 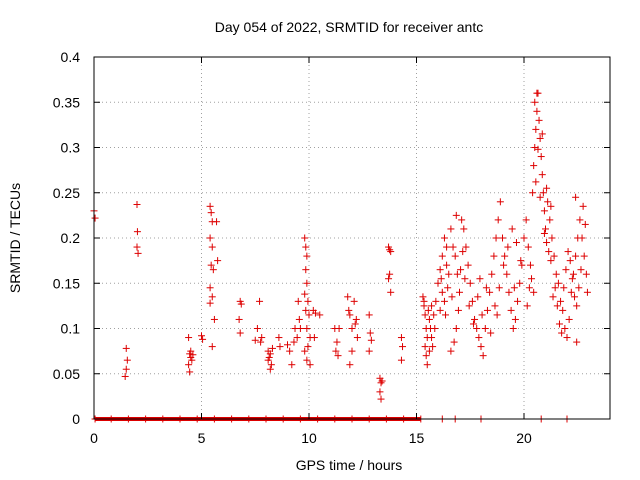 What do you see at coordinates (71, 329) in the screenshot?
I see `y-tick-label-2: 0.1` at bounding box center [71, 329].